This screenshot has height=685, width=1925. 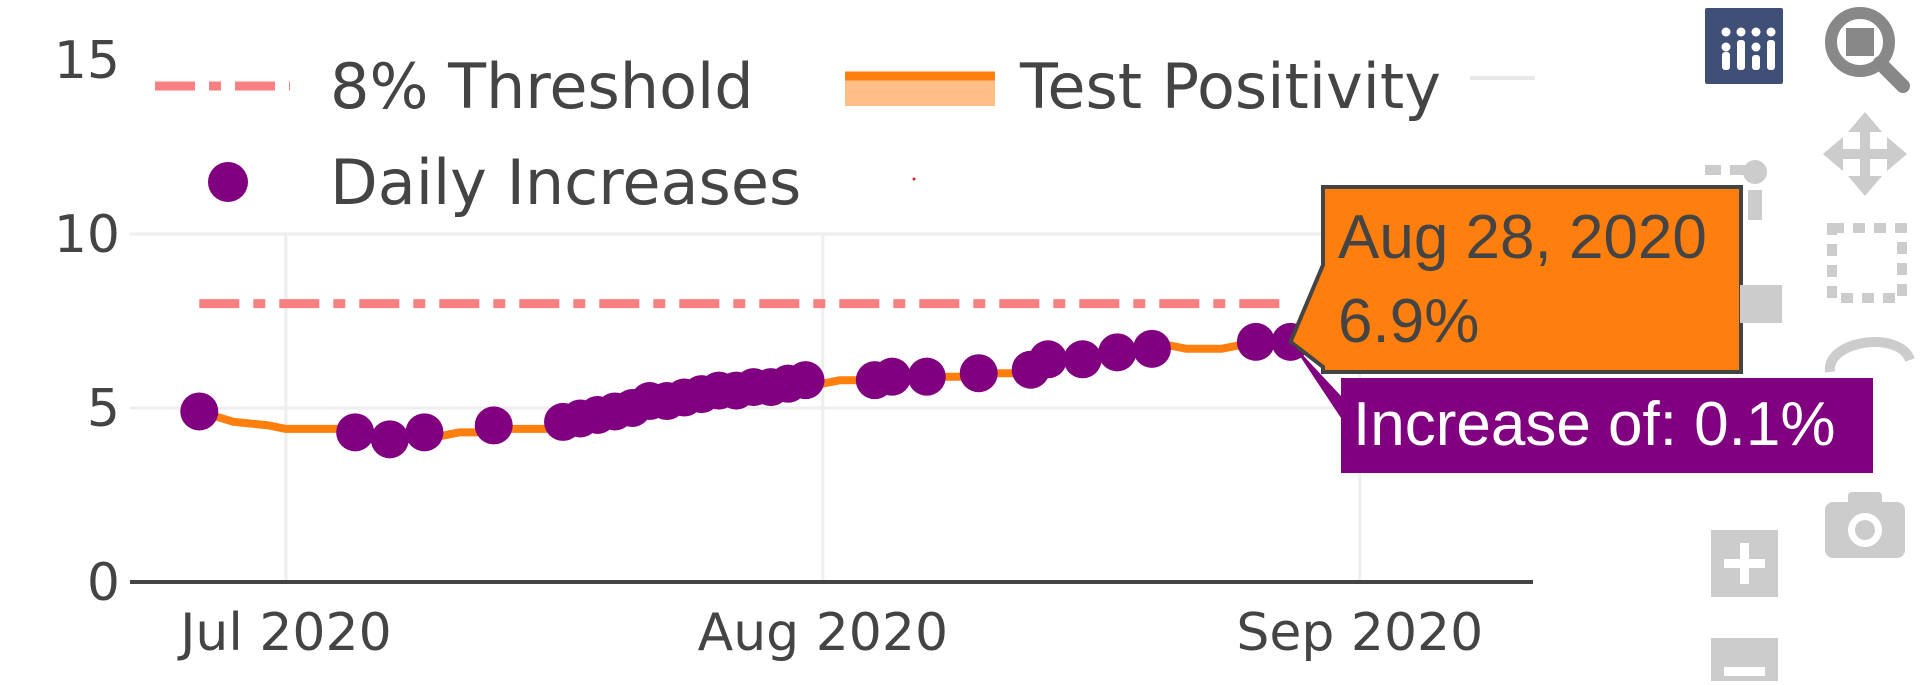 What do you see at coordinates (103, 409) in the screenshot?
I see `y-tick-label: 5` at bounding box center [103, 409].